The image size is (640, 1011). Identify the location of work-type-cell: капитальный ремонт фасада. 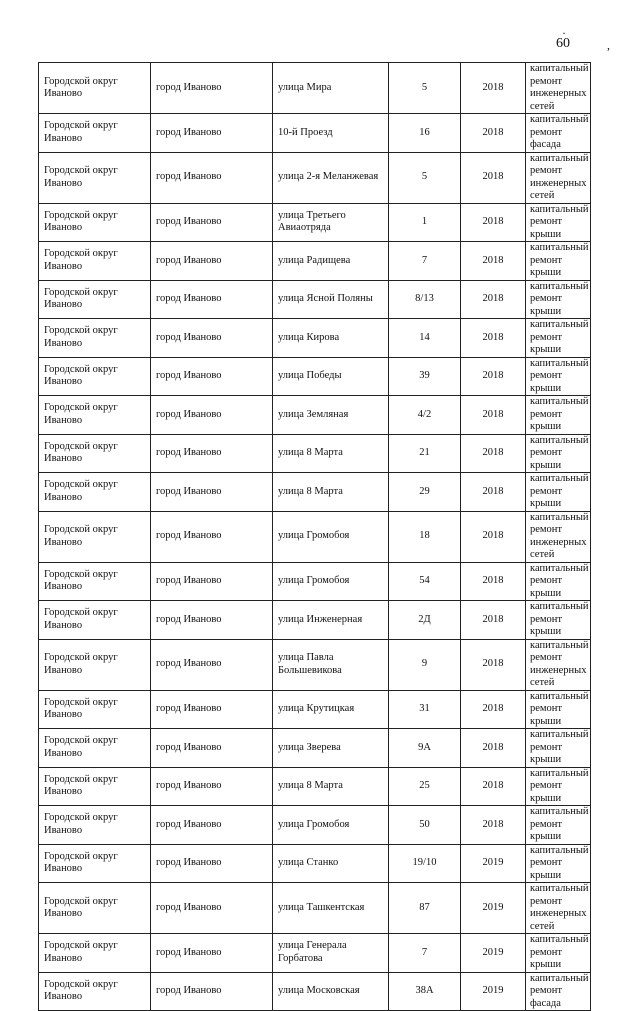
(558, 133).